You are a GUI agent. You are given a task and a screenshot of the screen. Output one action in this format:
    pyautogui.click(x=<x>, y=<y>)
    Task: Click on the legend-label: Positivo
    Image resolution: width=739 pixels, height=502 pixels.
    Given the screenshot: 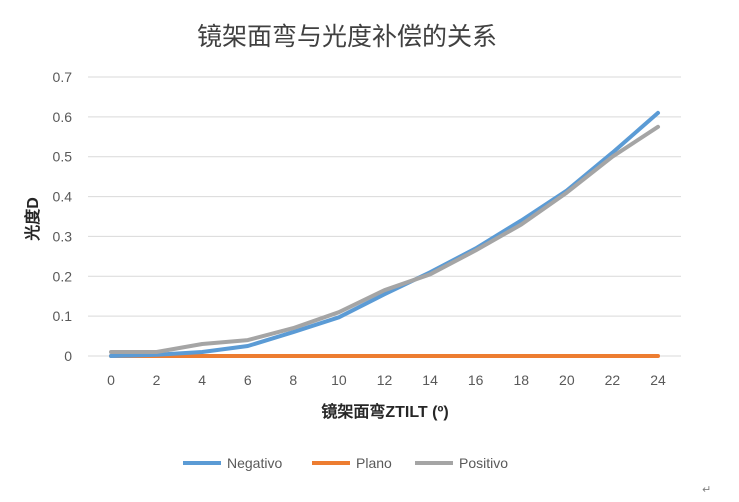 What is the action you would take?
    pyautogui.click(x=483, y=463)
    